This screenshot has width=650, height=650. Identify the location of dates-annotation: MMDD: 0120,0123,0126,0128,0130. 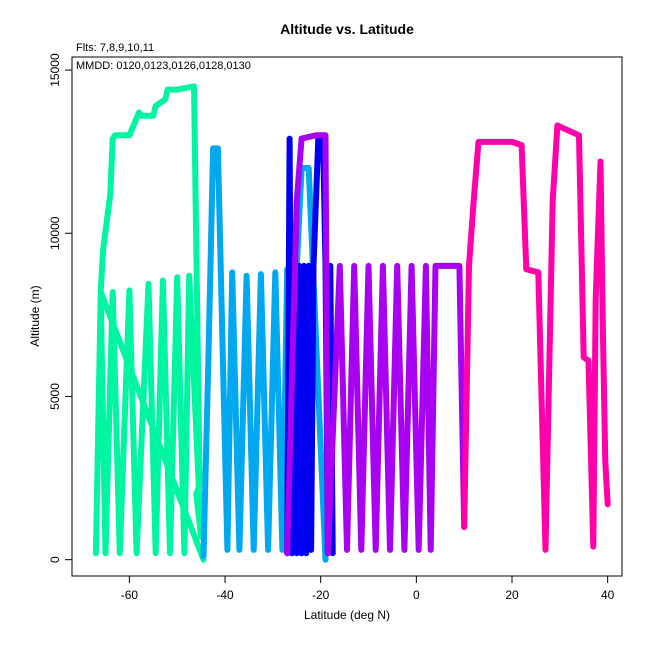
(163, 66).